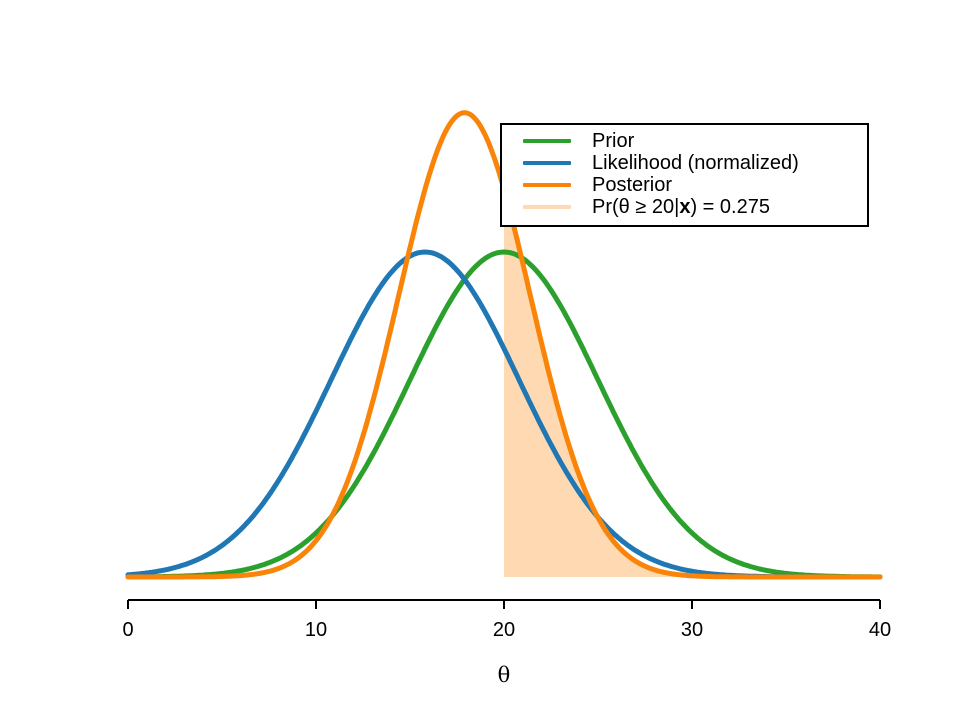 The image size is (960, 720). Describe the element at coordinates (695, 163) in the screenshot. I see `legend-label-likelihood: Likelihood (normalized)` at that location.